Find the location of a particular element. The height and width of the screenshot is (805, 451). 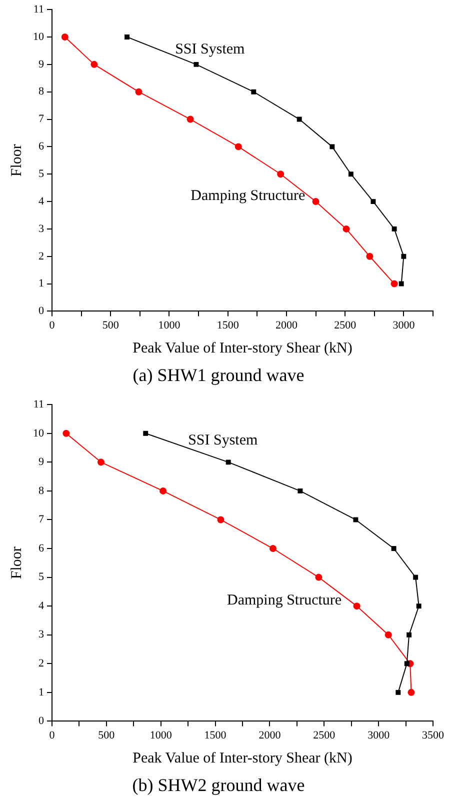

text: (b) SHW2 ground wave is located at coordinates (218, 784).